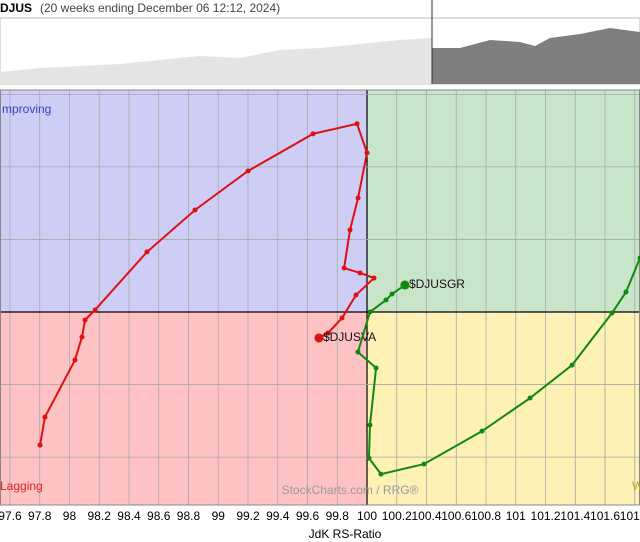  Describe the element at coordinates (546, 516) in the screenshot. I see `x-tick-label: 101.2` at that location.